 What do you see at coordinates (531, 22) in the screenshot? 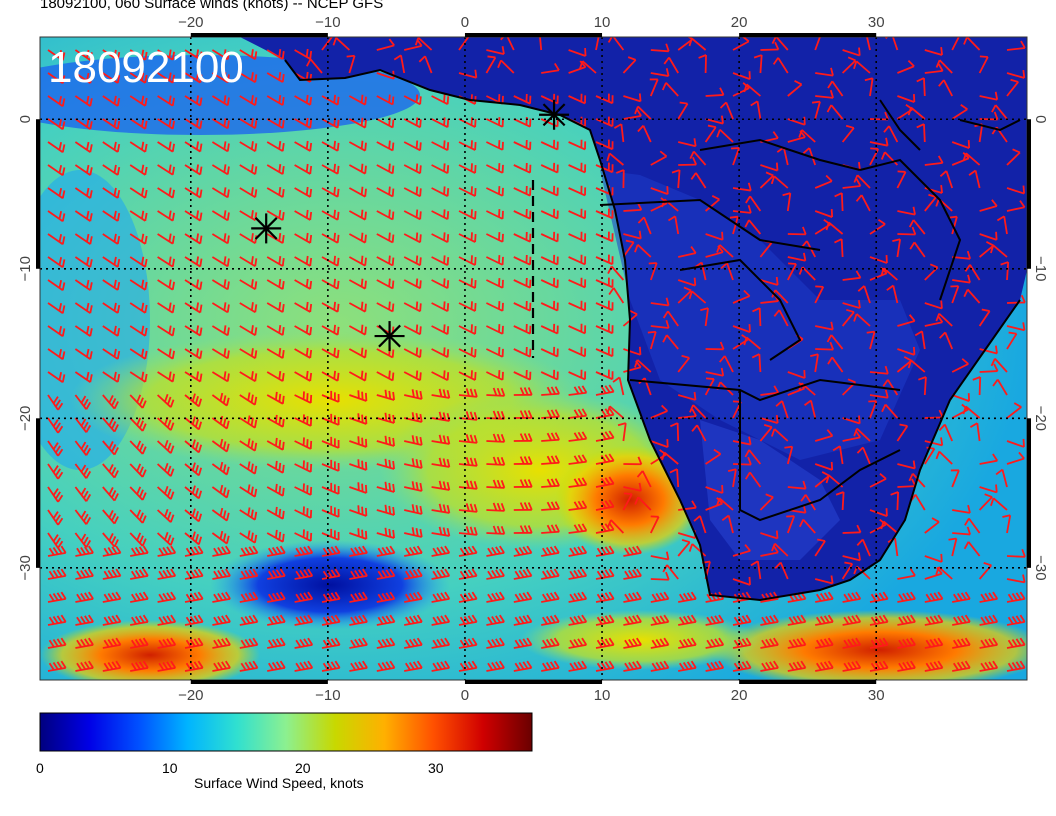
I see `top-lon-labels: −20 −10 0 10 20 30` at bounding box center [531, 22].